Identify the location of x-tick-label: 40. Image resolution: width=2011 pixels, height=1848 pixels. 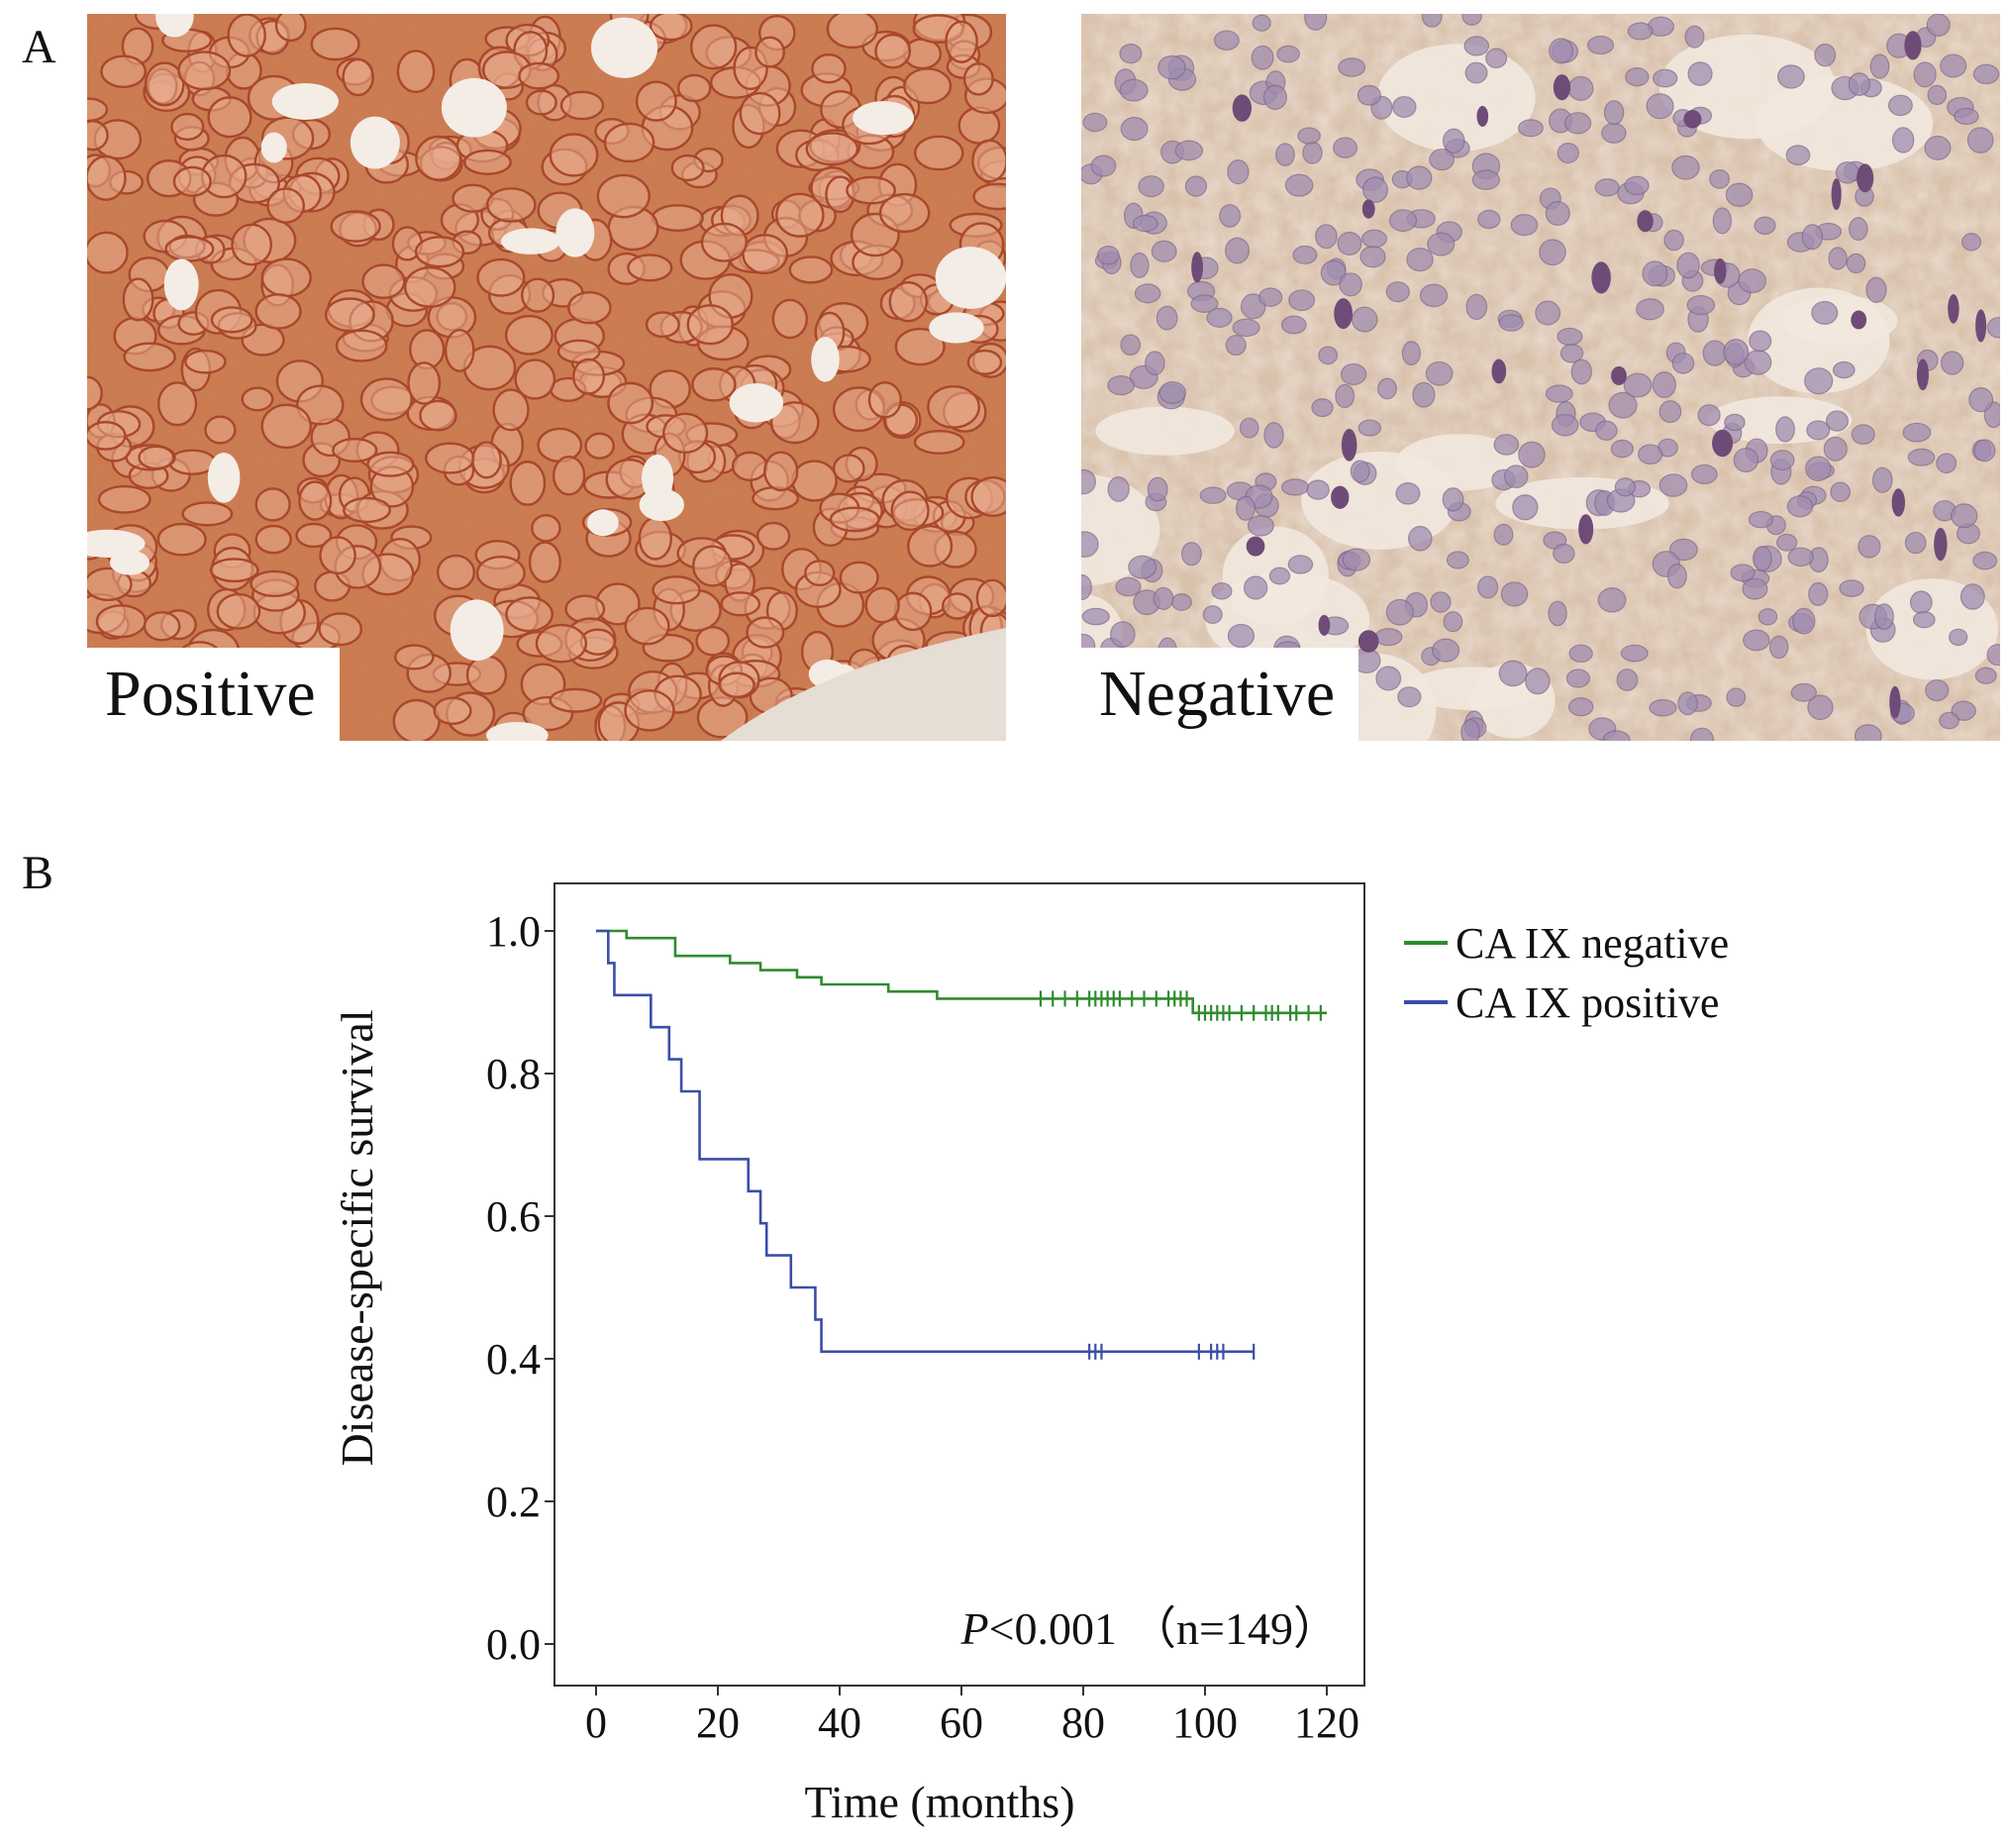
(839, 1723).